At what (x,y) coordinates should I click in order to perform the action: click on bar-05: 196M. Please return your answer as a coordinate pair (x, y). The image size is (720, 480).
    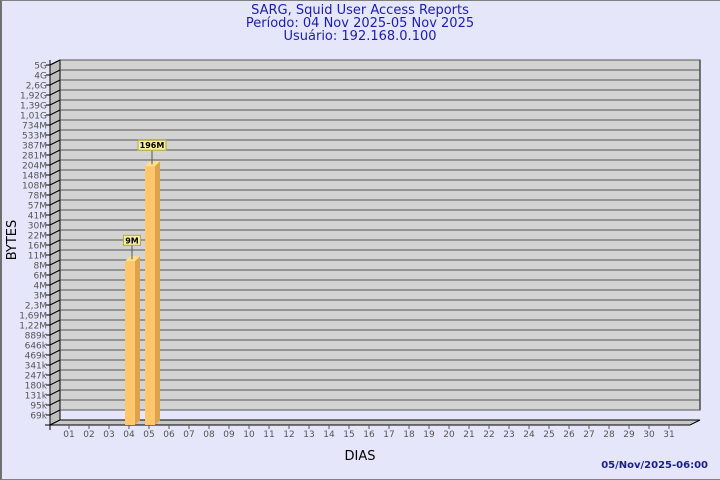
    Looking at the image, I should click on (152, 282).